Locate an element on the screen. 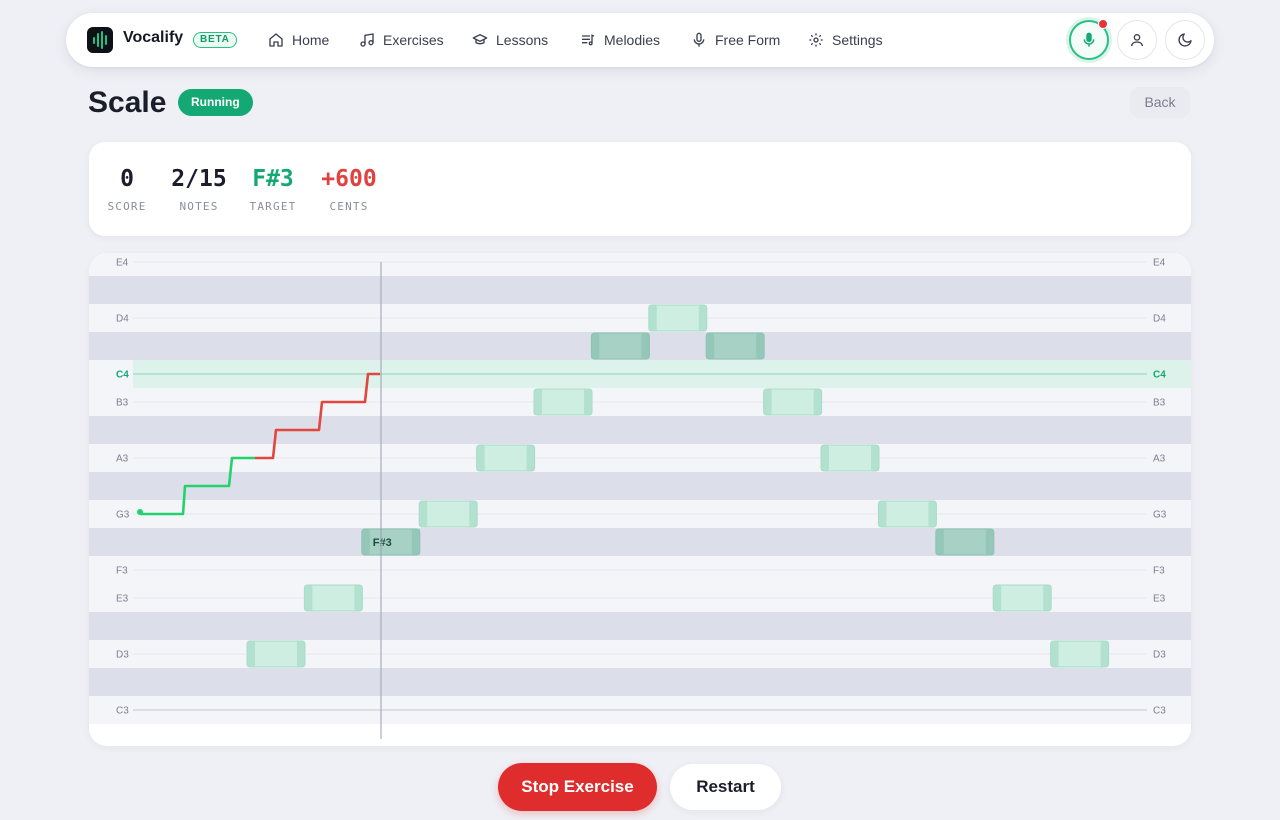 This screenshot has width=1280, height=820. stop-exercise-button: Stop Exercise is located at coordinates (577, 787).